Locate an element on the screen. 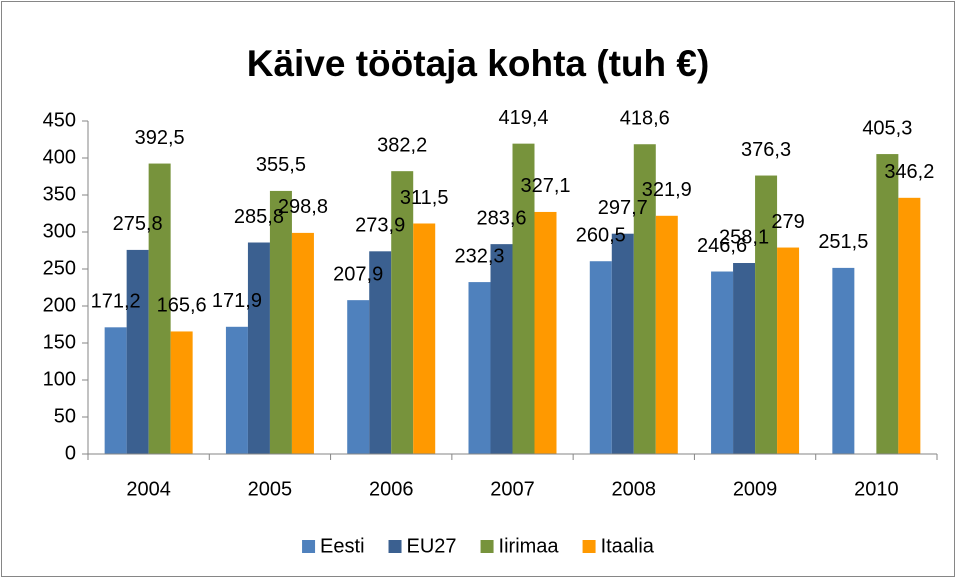  data-label: 283,6 is located at coordinates (501, 218).